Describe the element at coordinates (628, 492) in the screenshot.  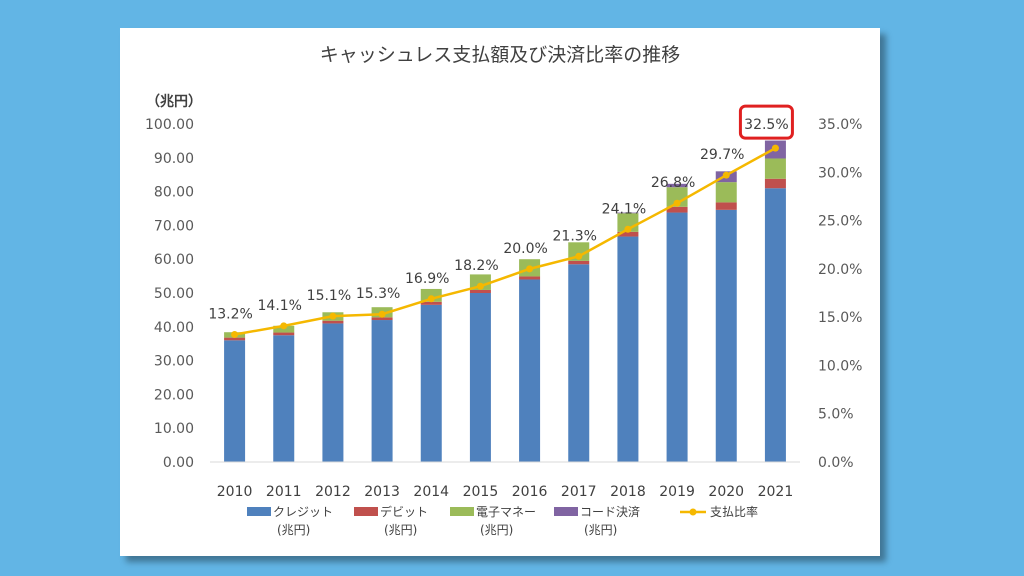
I see `x-tick-label: 2018` at that location.